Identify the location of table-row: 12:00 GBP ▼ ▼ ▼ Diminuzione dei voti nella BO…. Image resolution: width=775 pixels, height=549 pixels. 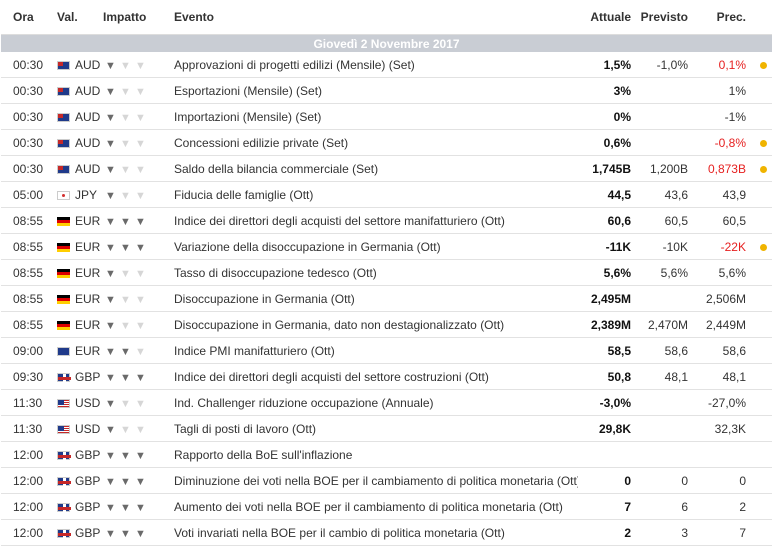
(386, 480).